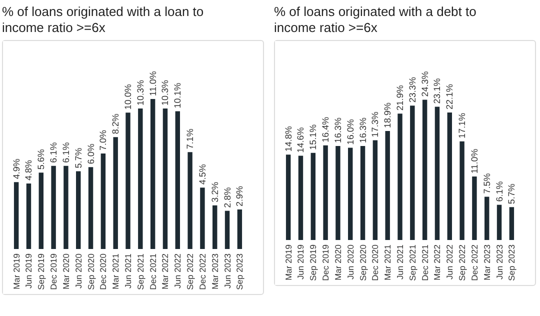  I want to click on data-label: 22.1%, so click(449, 97).